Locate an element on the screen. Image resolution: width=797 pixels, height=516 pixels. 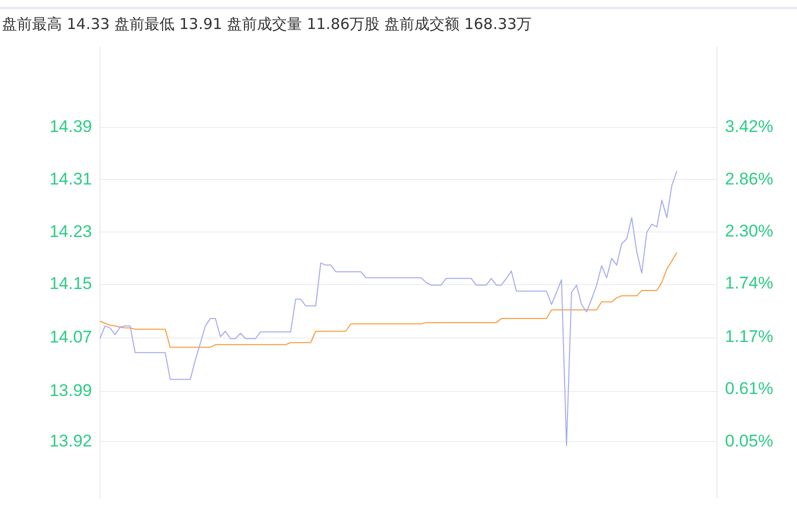
chart-title: 盘前最高 14.33 盘前最低 13.91 盘前成交量 11.86万股 盘前成交额 168.33万 is located at coordinates (267, 24).